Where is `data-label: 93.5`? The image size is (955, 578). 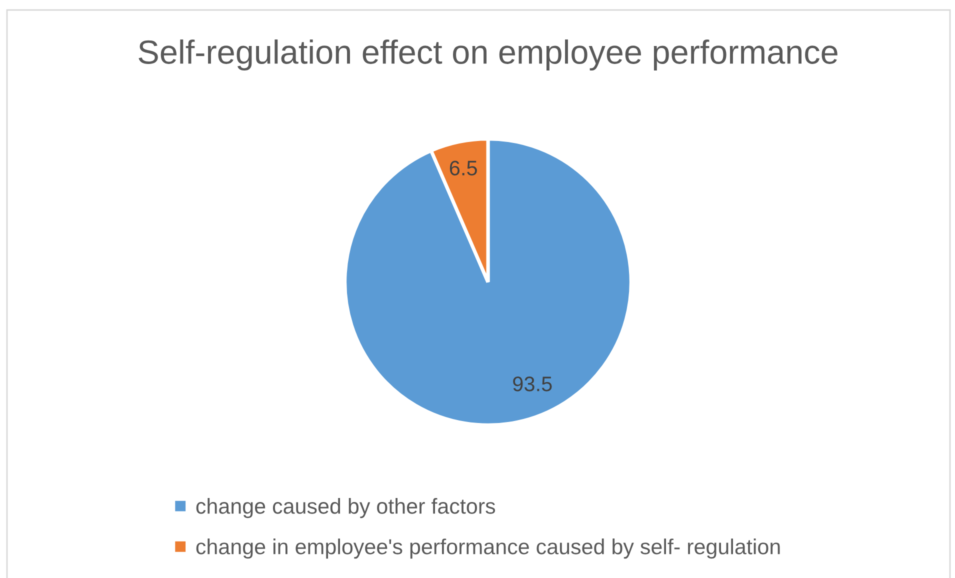 data-label: 93.5 is located at coordinates (532, 384).